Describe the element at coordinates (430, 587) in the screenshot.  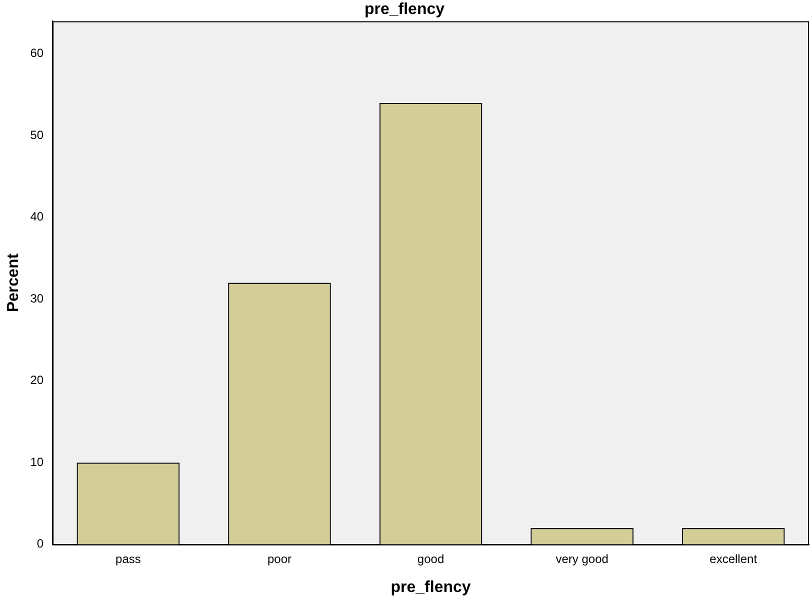
I see `x-axis-title: pre_flency` at that location.